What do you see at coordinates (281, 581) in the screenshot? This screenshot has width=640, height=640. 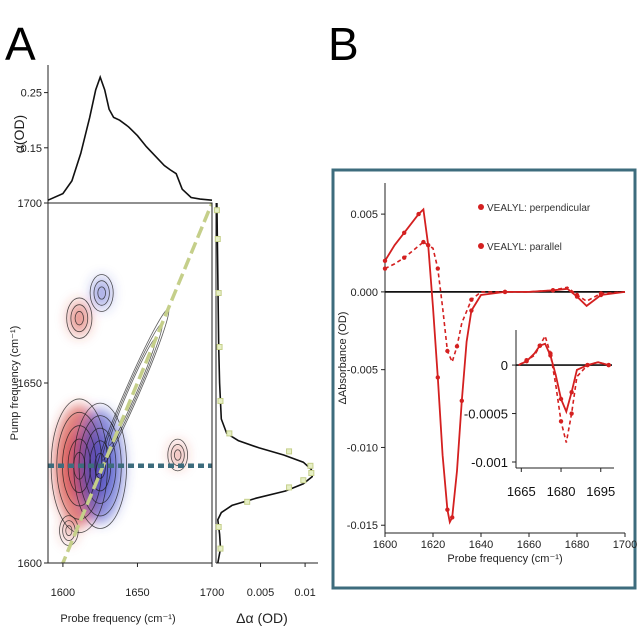 I see `a-right-x-ticks: 0.005 0.01` at bounding box center [281, 581].